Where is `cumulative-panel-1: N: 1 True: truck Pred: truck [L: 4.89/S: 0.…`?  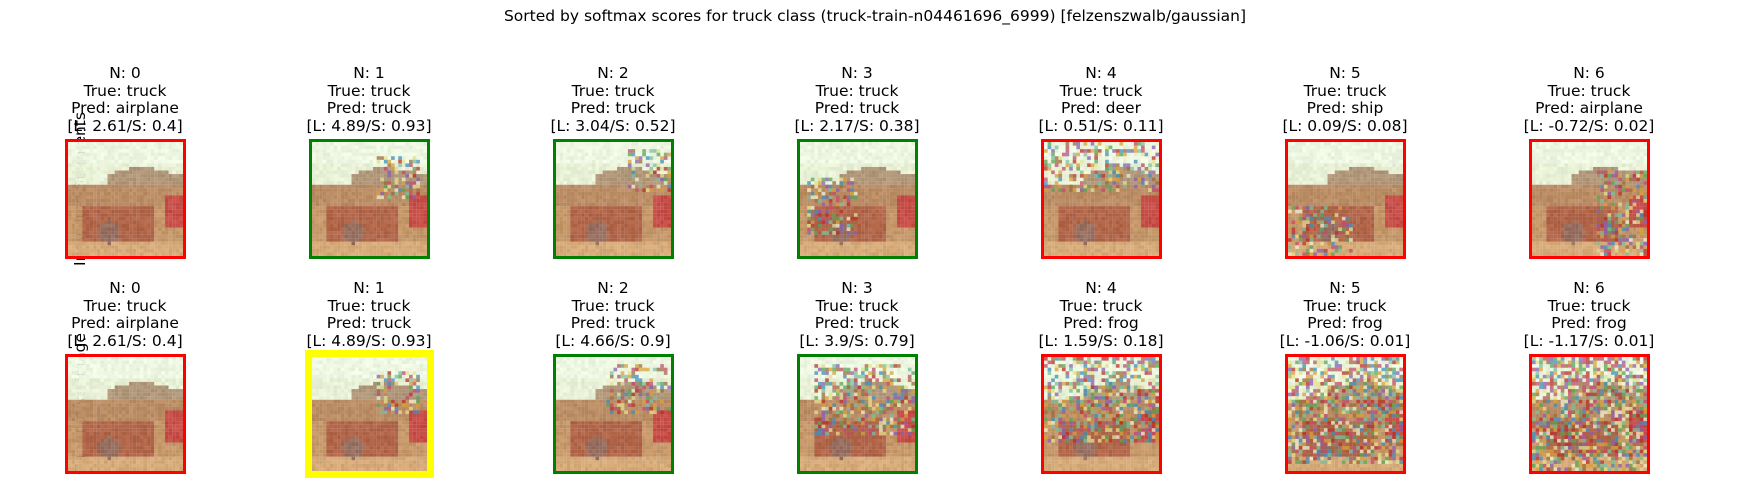 cumulative-panel-1: N: 1 True: truck Pred: truck [L: 4.89/S: 0.… is located at coordinates (369, 314).